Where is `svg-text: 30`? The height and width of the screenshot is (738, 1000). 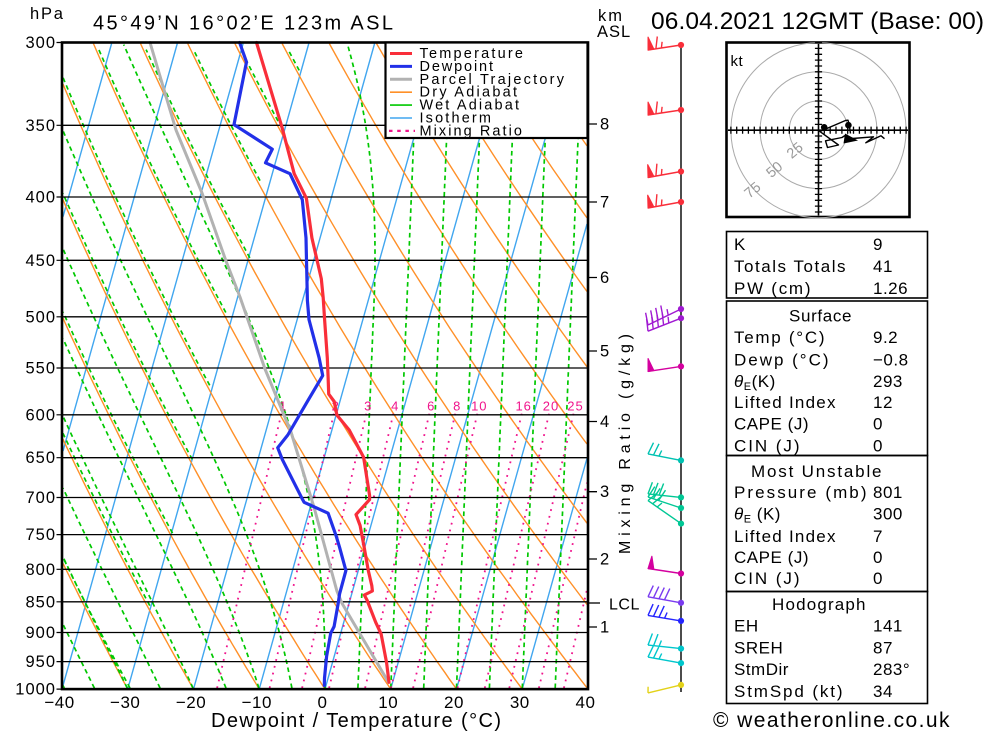 svg-text: 30 is located at coordinates (520, 702).